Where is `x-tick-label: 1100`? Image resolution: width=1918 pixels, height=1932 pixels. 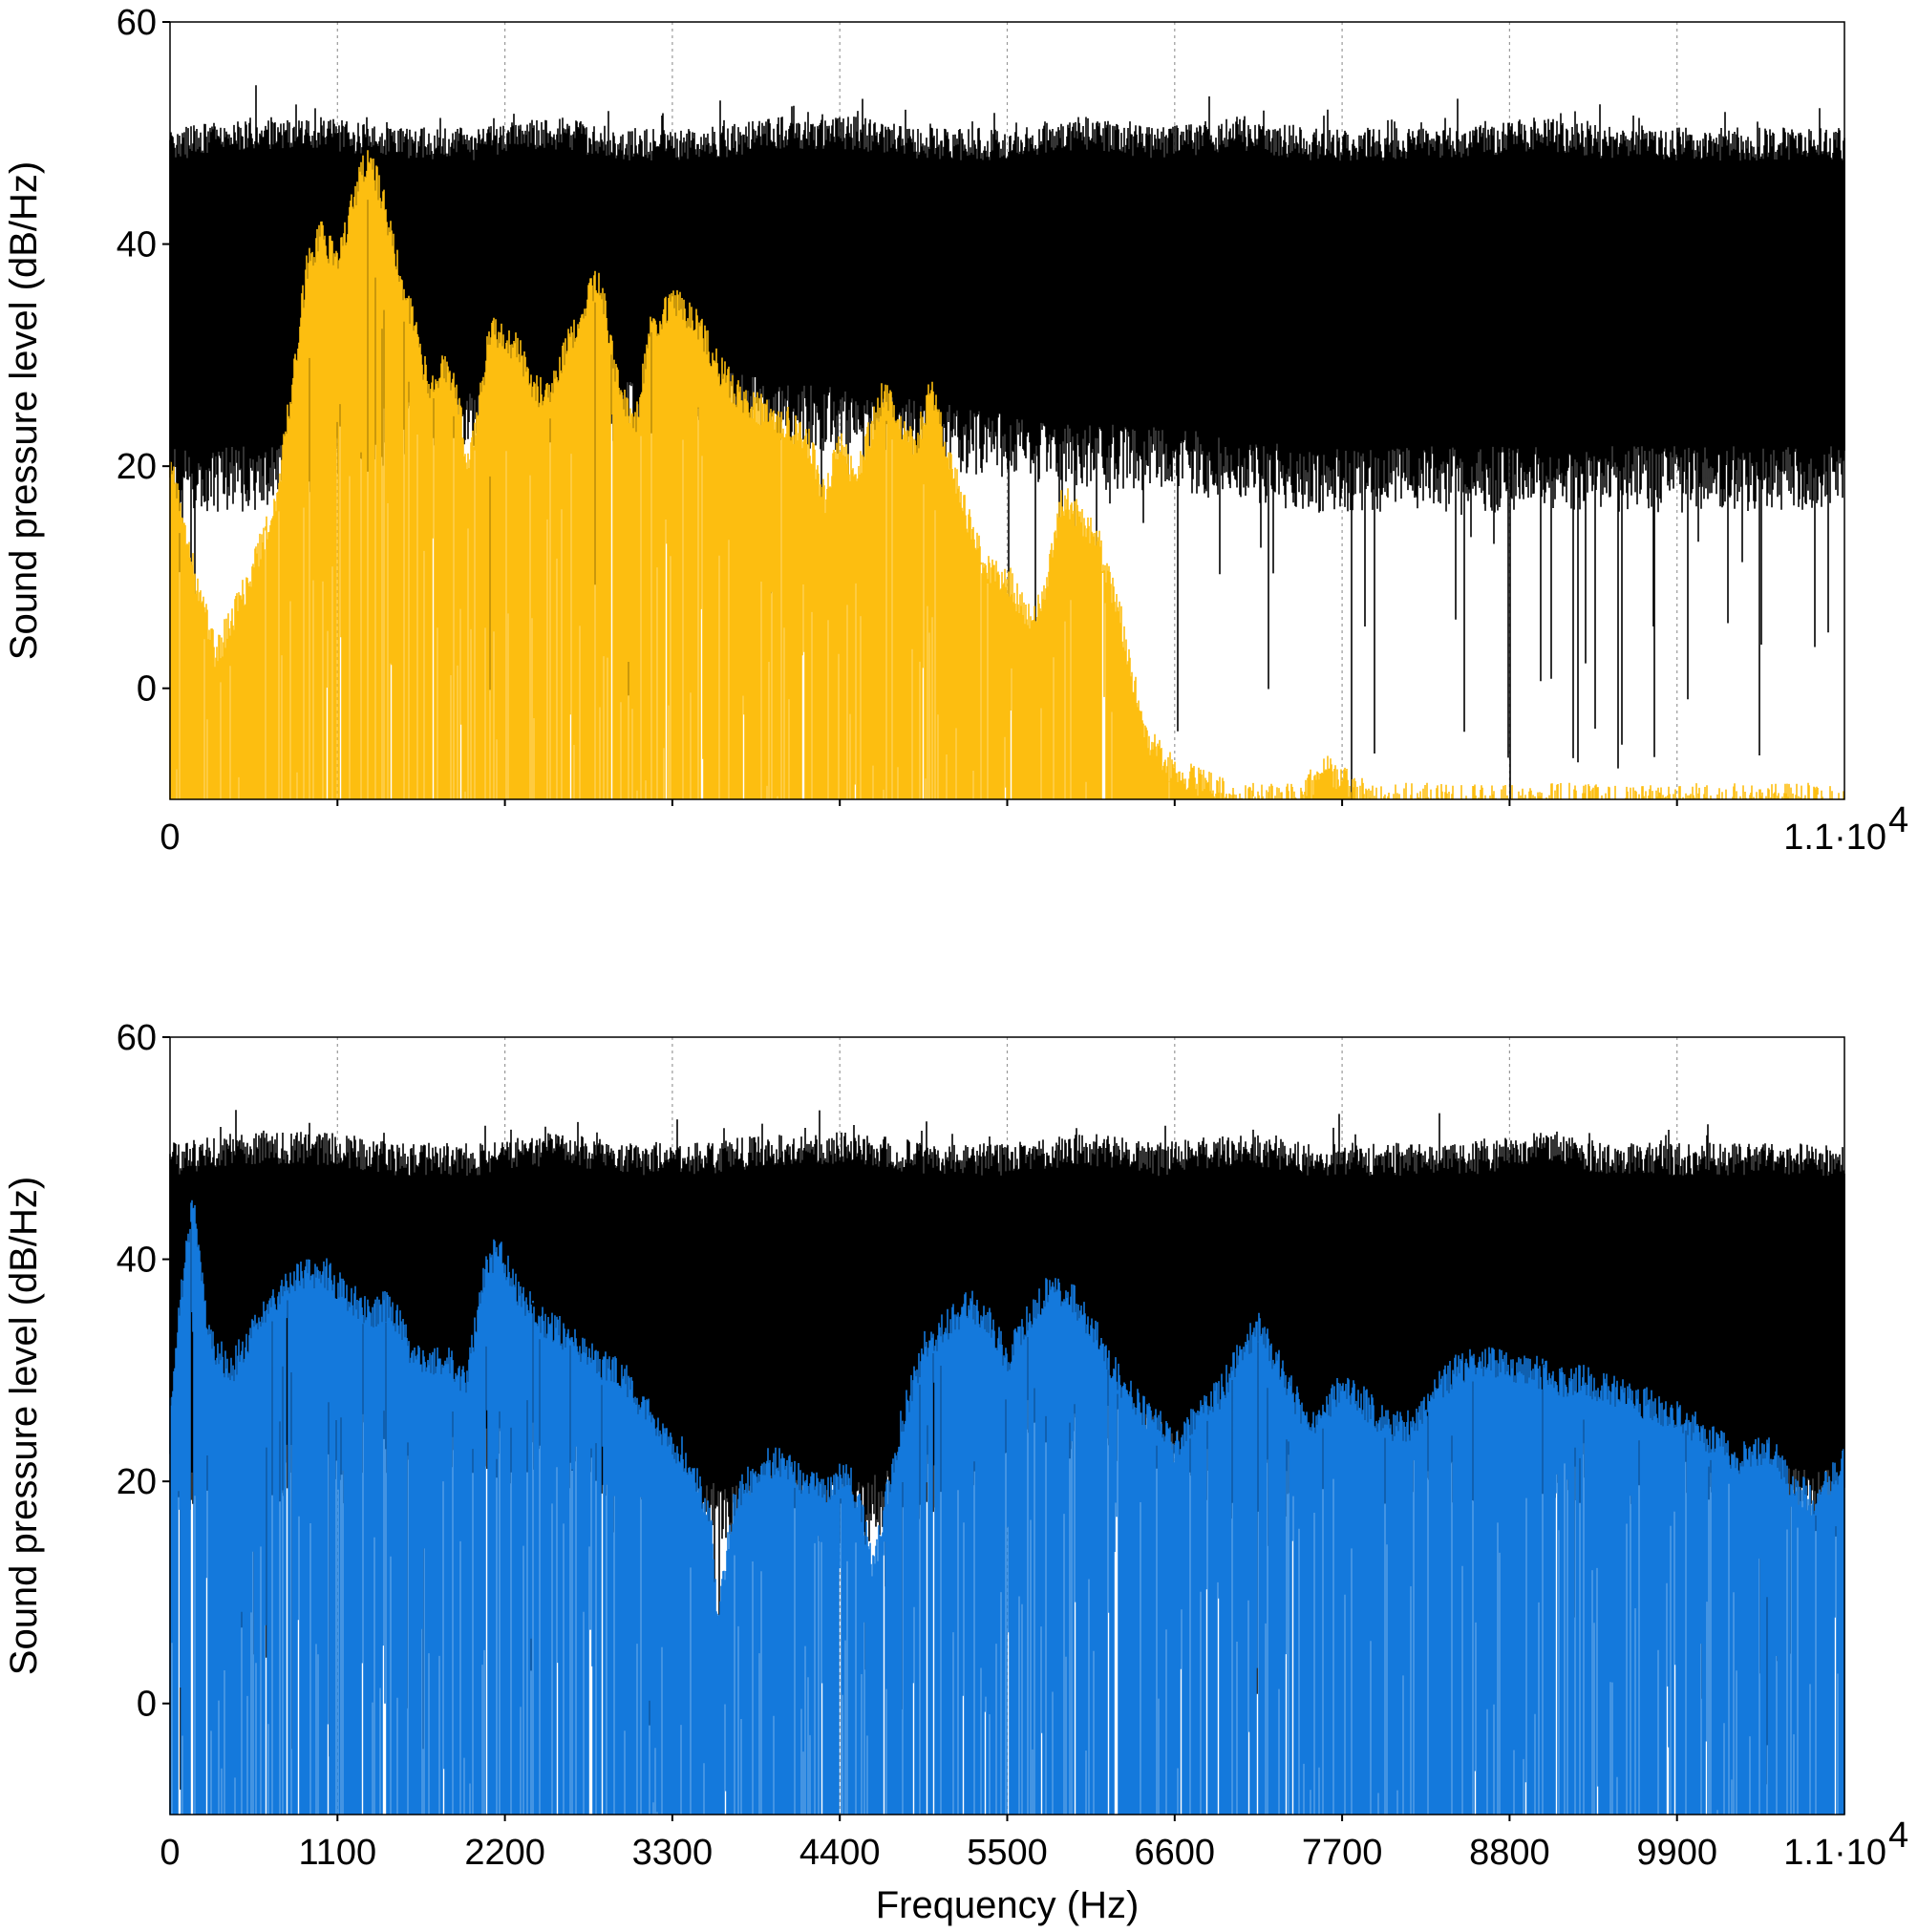 x-tick-label: 1100 is located at coordinates (337, 1853).